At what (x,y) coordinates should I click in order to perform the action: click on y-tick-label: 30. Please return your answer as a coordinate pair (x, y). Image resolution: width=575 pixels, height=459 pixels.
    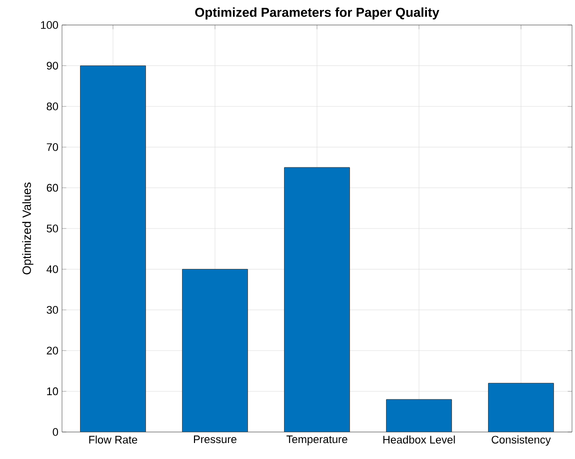
    Looking at the image, I should click on (52, 310).